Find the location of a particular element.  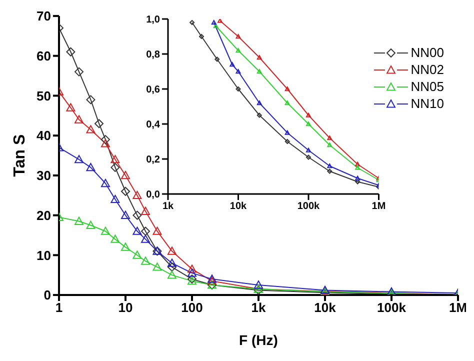

y-tick-label: 30 is located at coordinates (43, 176).